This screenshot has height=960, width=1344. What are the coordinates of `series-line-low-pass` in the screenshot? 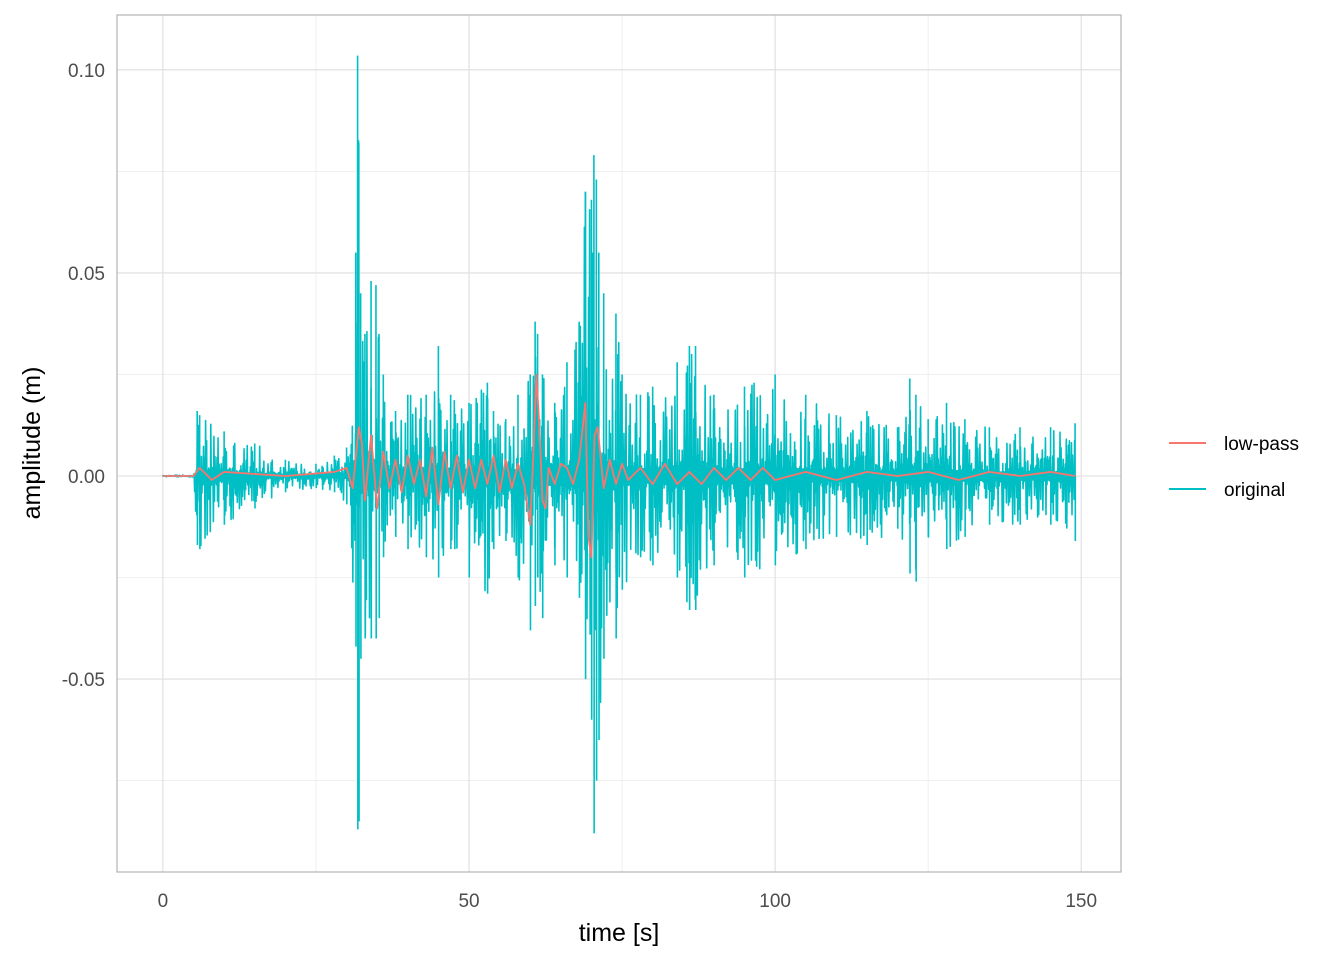 It's located at (619, 466).